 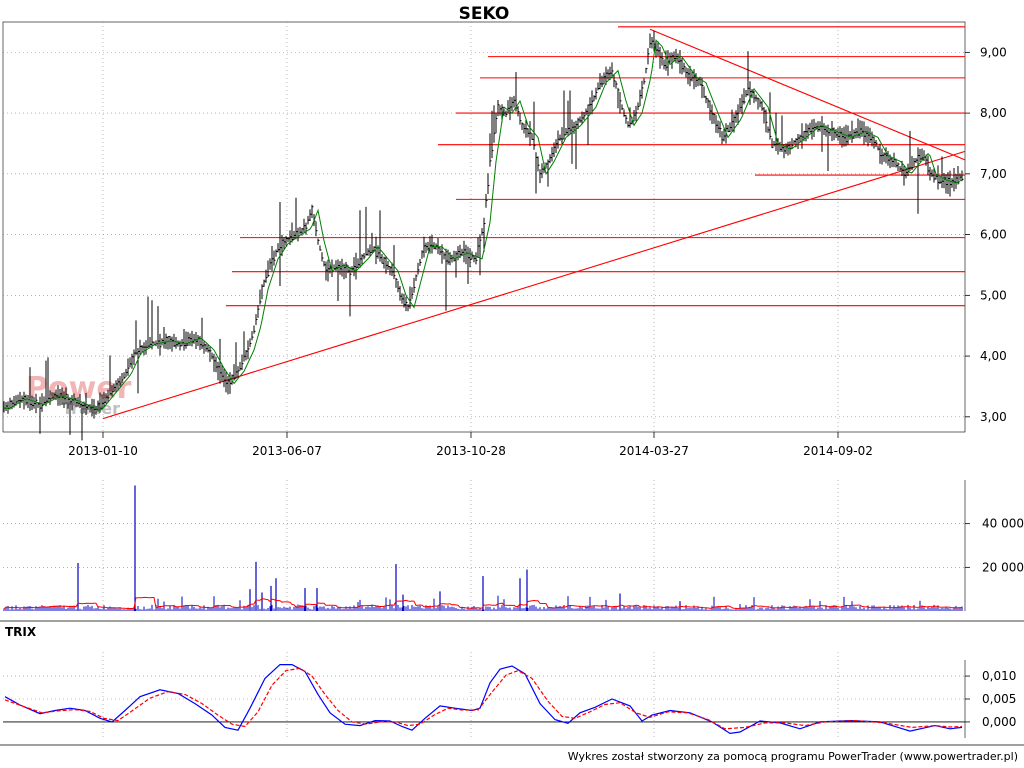 What do you see at coordinates (287, 451) in the screenshot?
I see `price-x-tick-label: 2013-06-07` at bounding box center [287, 451].